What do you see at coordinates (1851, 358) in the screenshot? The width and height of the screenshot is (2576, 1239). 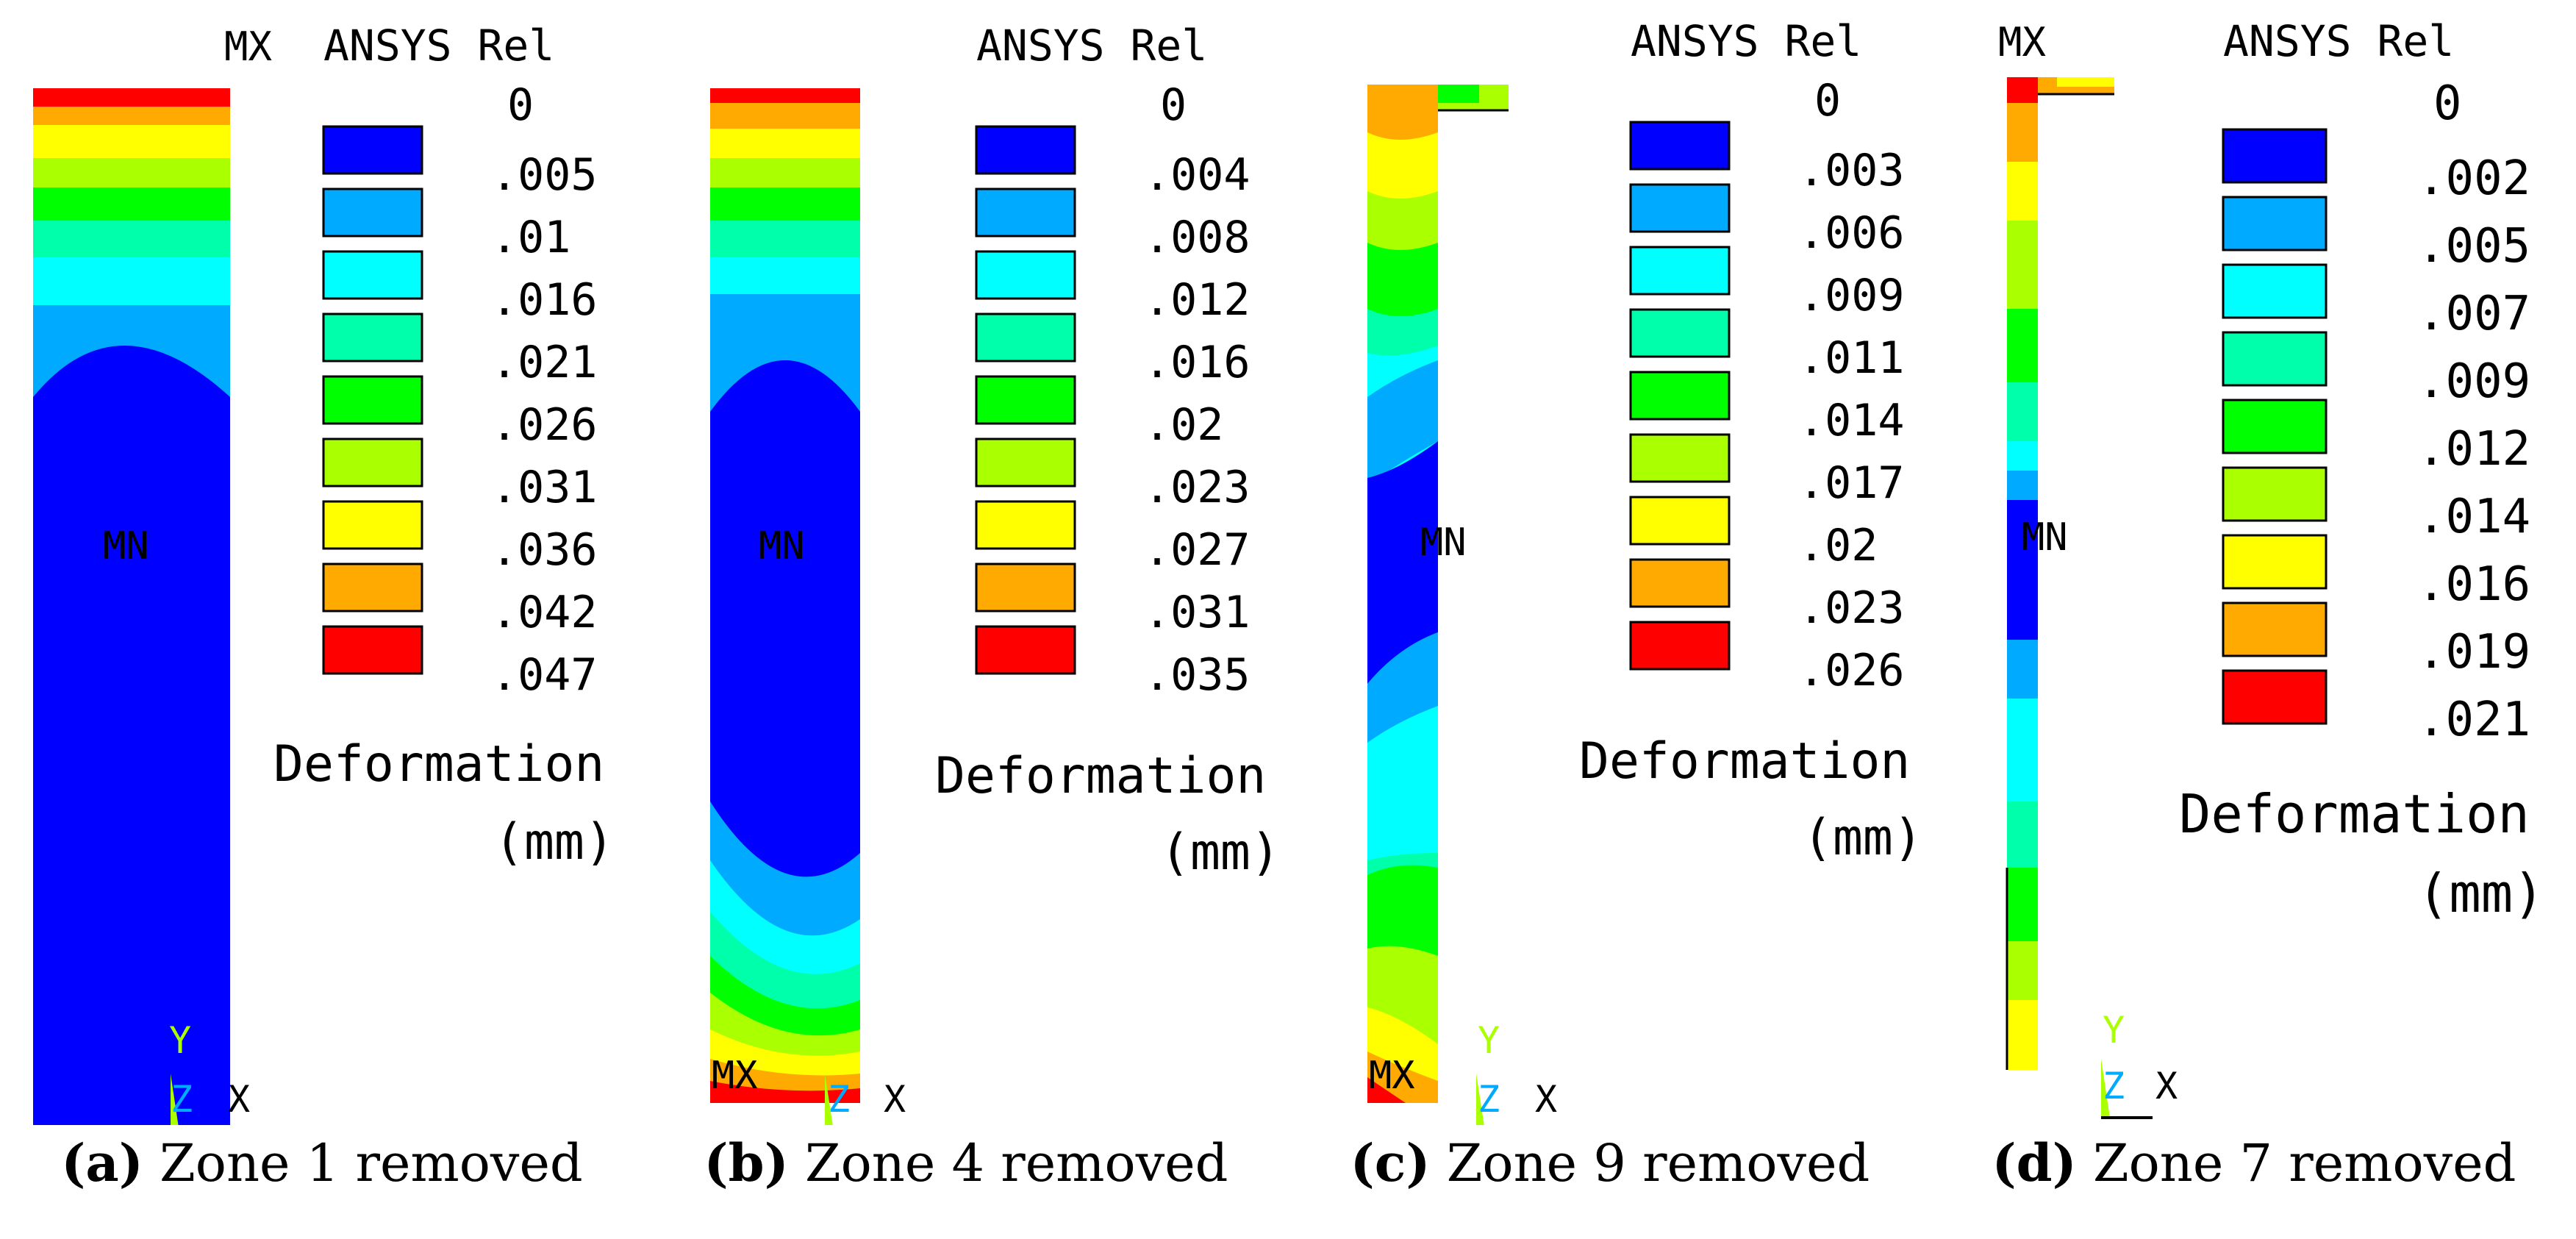 I see `legend-value-4: .011` at bounding box center [1851, 358].